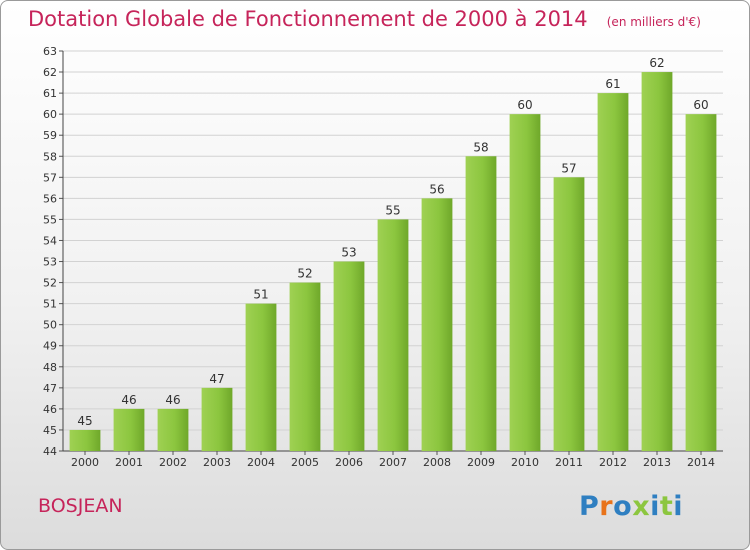  I want to click on chart-unit-note: (en milliers d'€), so click(653, 22).